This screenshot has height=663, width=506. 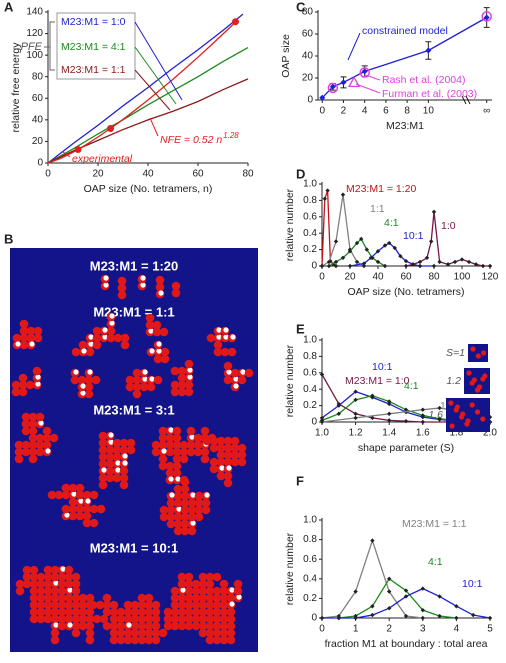 I want to click on panel-letter: E, so click(x=300, y=328).